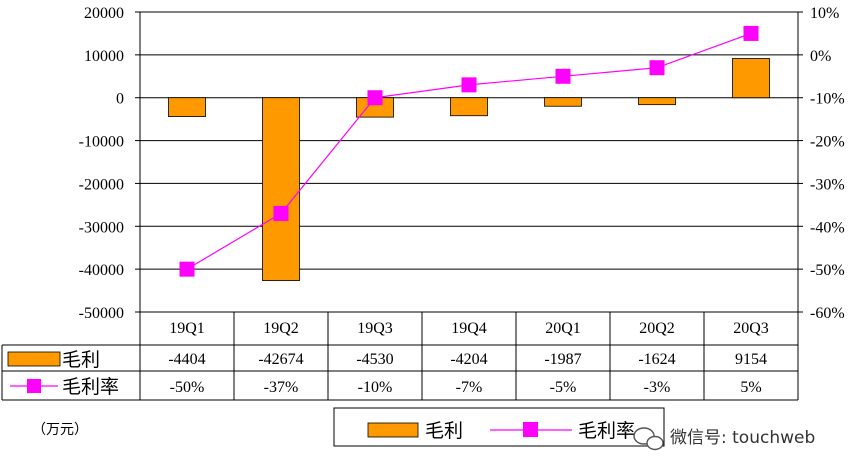 The image size is (866, 476). I want to click on legend-bar-swatch, so click(393, 430).